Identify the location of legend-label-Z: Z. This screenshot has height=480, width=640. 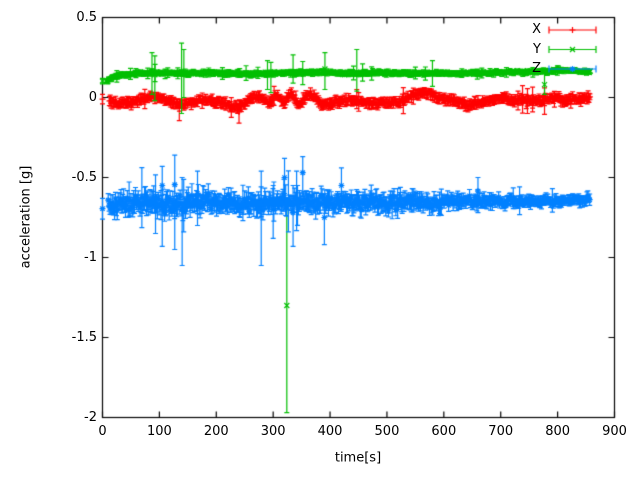
(536, 68).